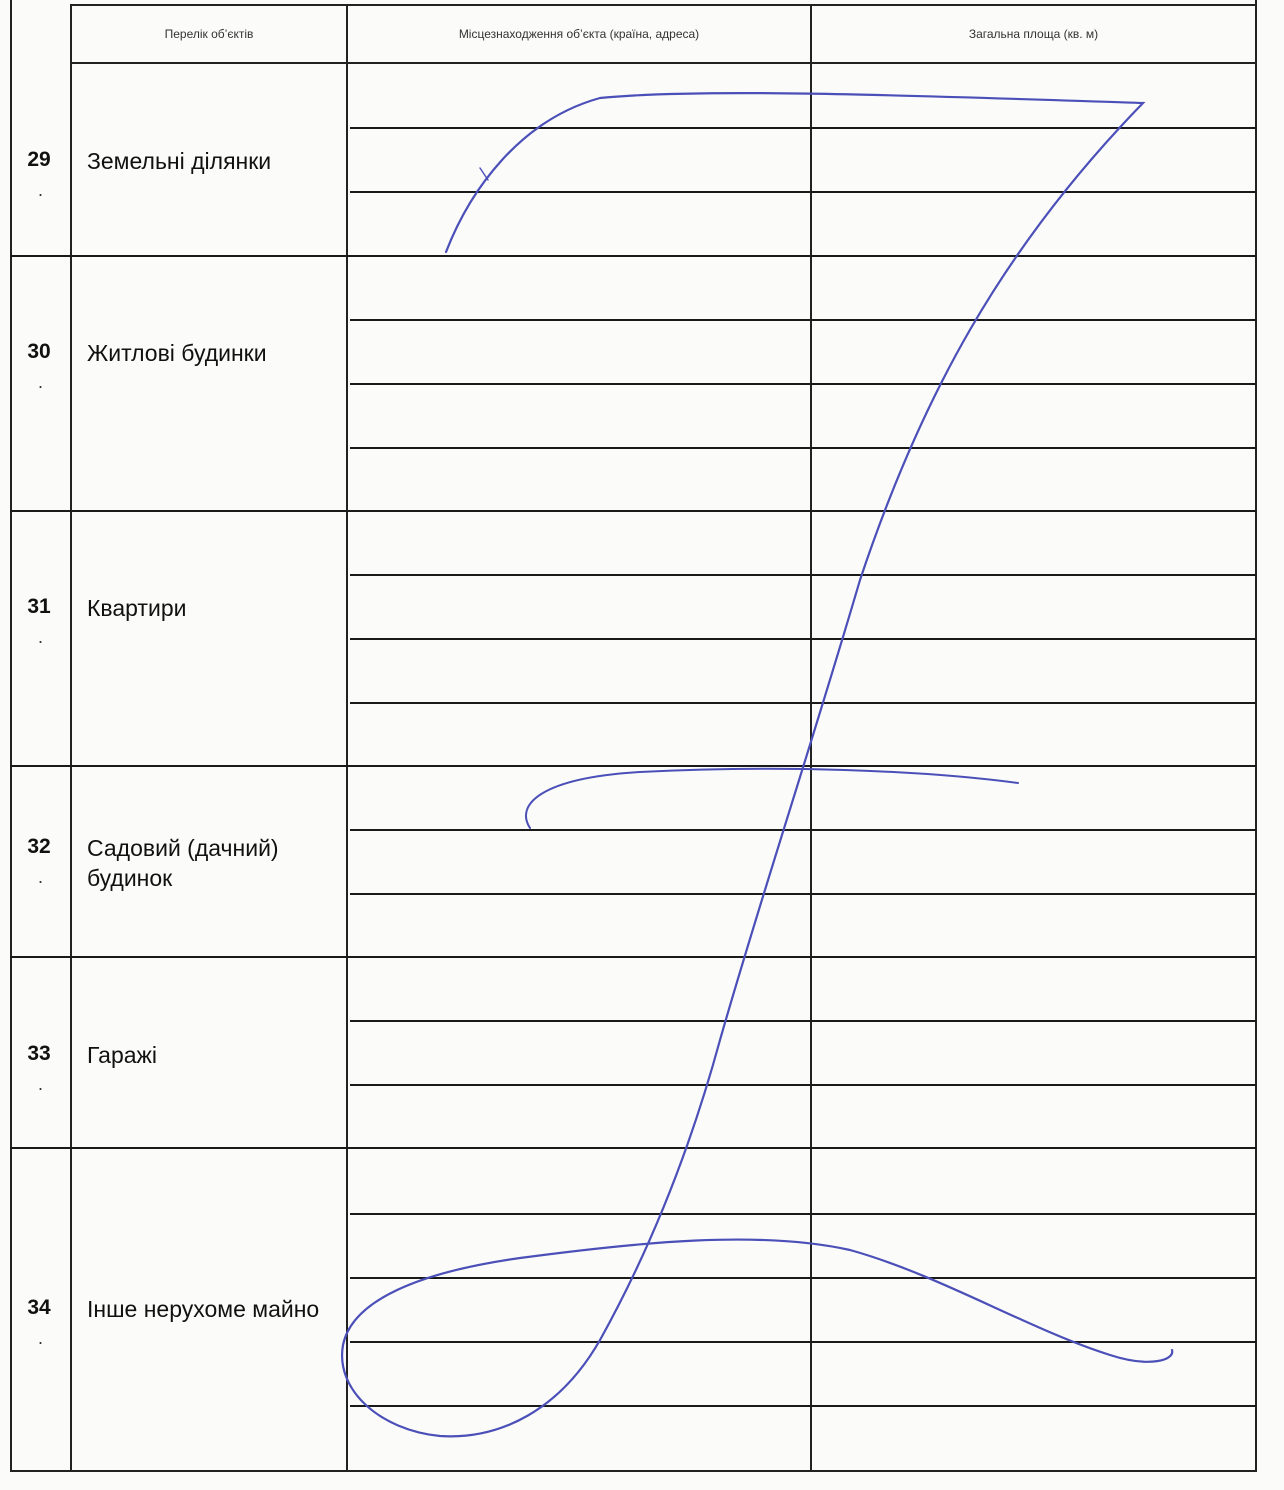 The width and height of the screenshot is (1284, 1490). I want to click on row-label-garden-house: Садовий (дачний) будинок, so click(183, 863).